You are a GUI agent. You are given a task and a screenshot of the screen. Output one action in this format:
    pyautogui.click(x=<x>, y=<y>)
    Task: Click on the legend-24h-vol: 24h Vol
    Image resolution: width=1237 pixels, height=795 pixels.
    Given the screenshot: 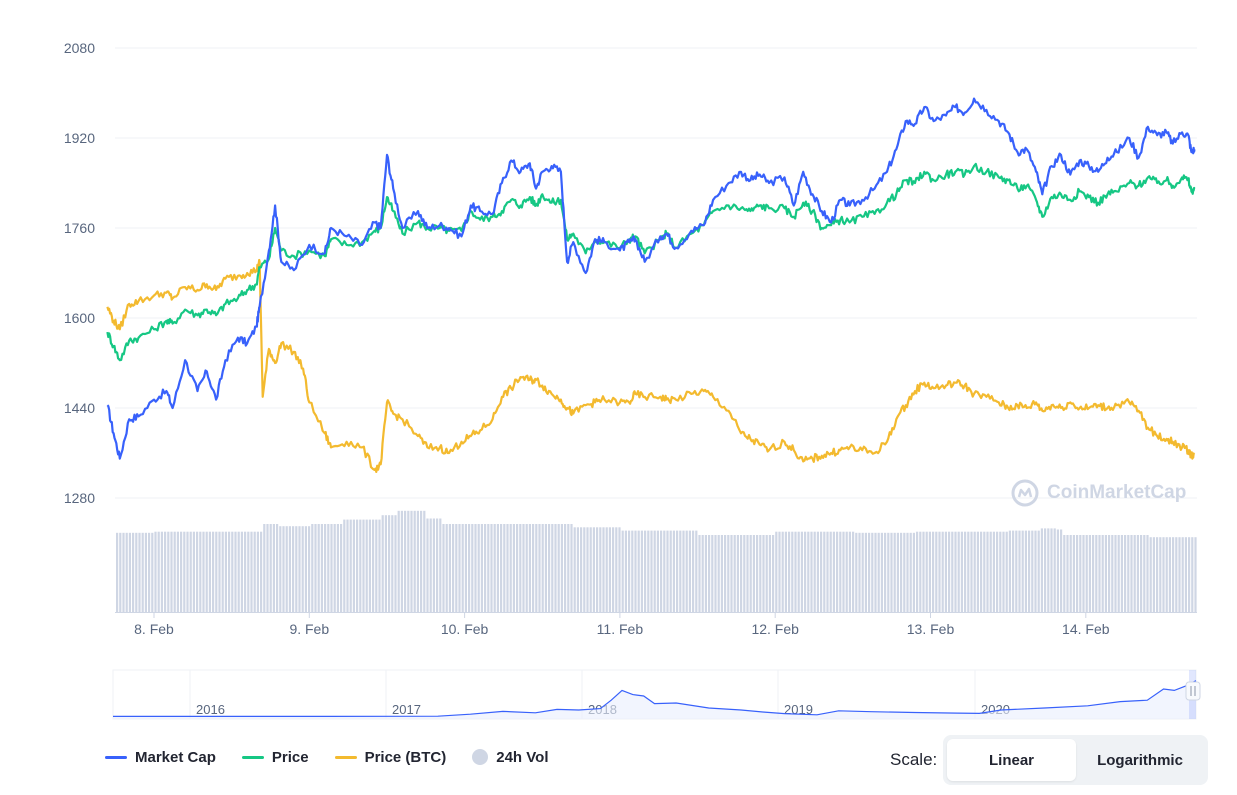 What is the action you would take?
    pyautogui.click(x=510, y=757)
    